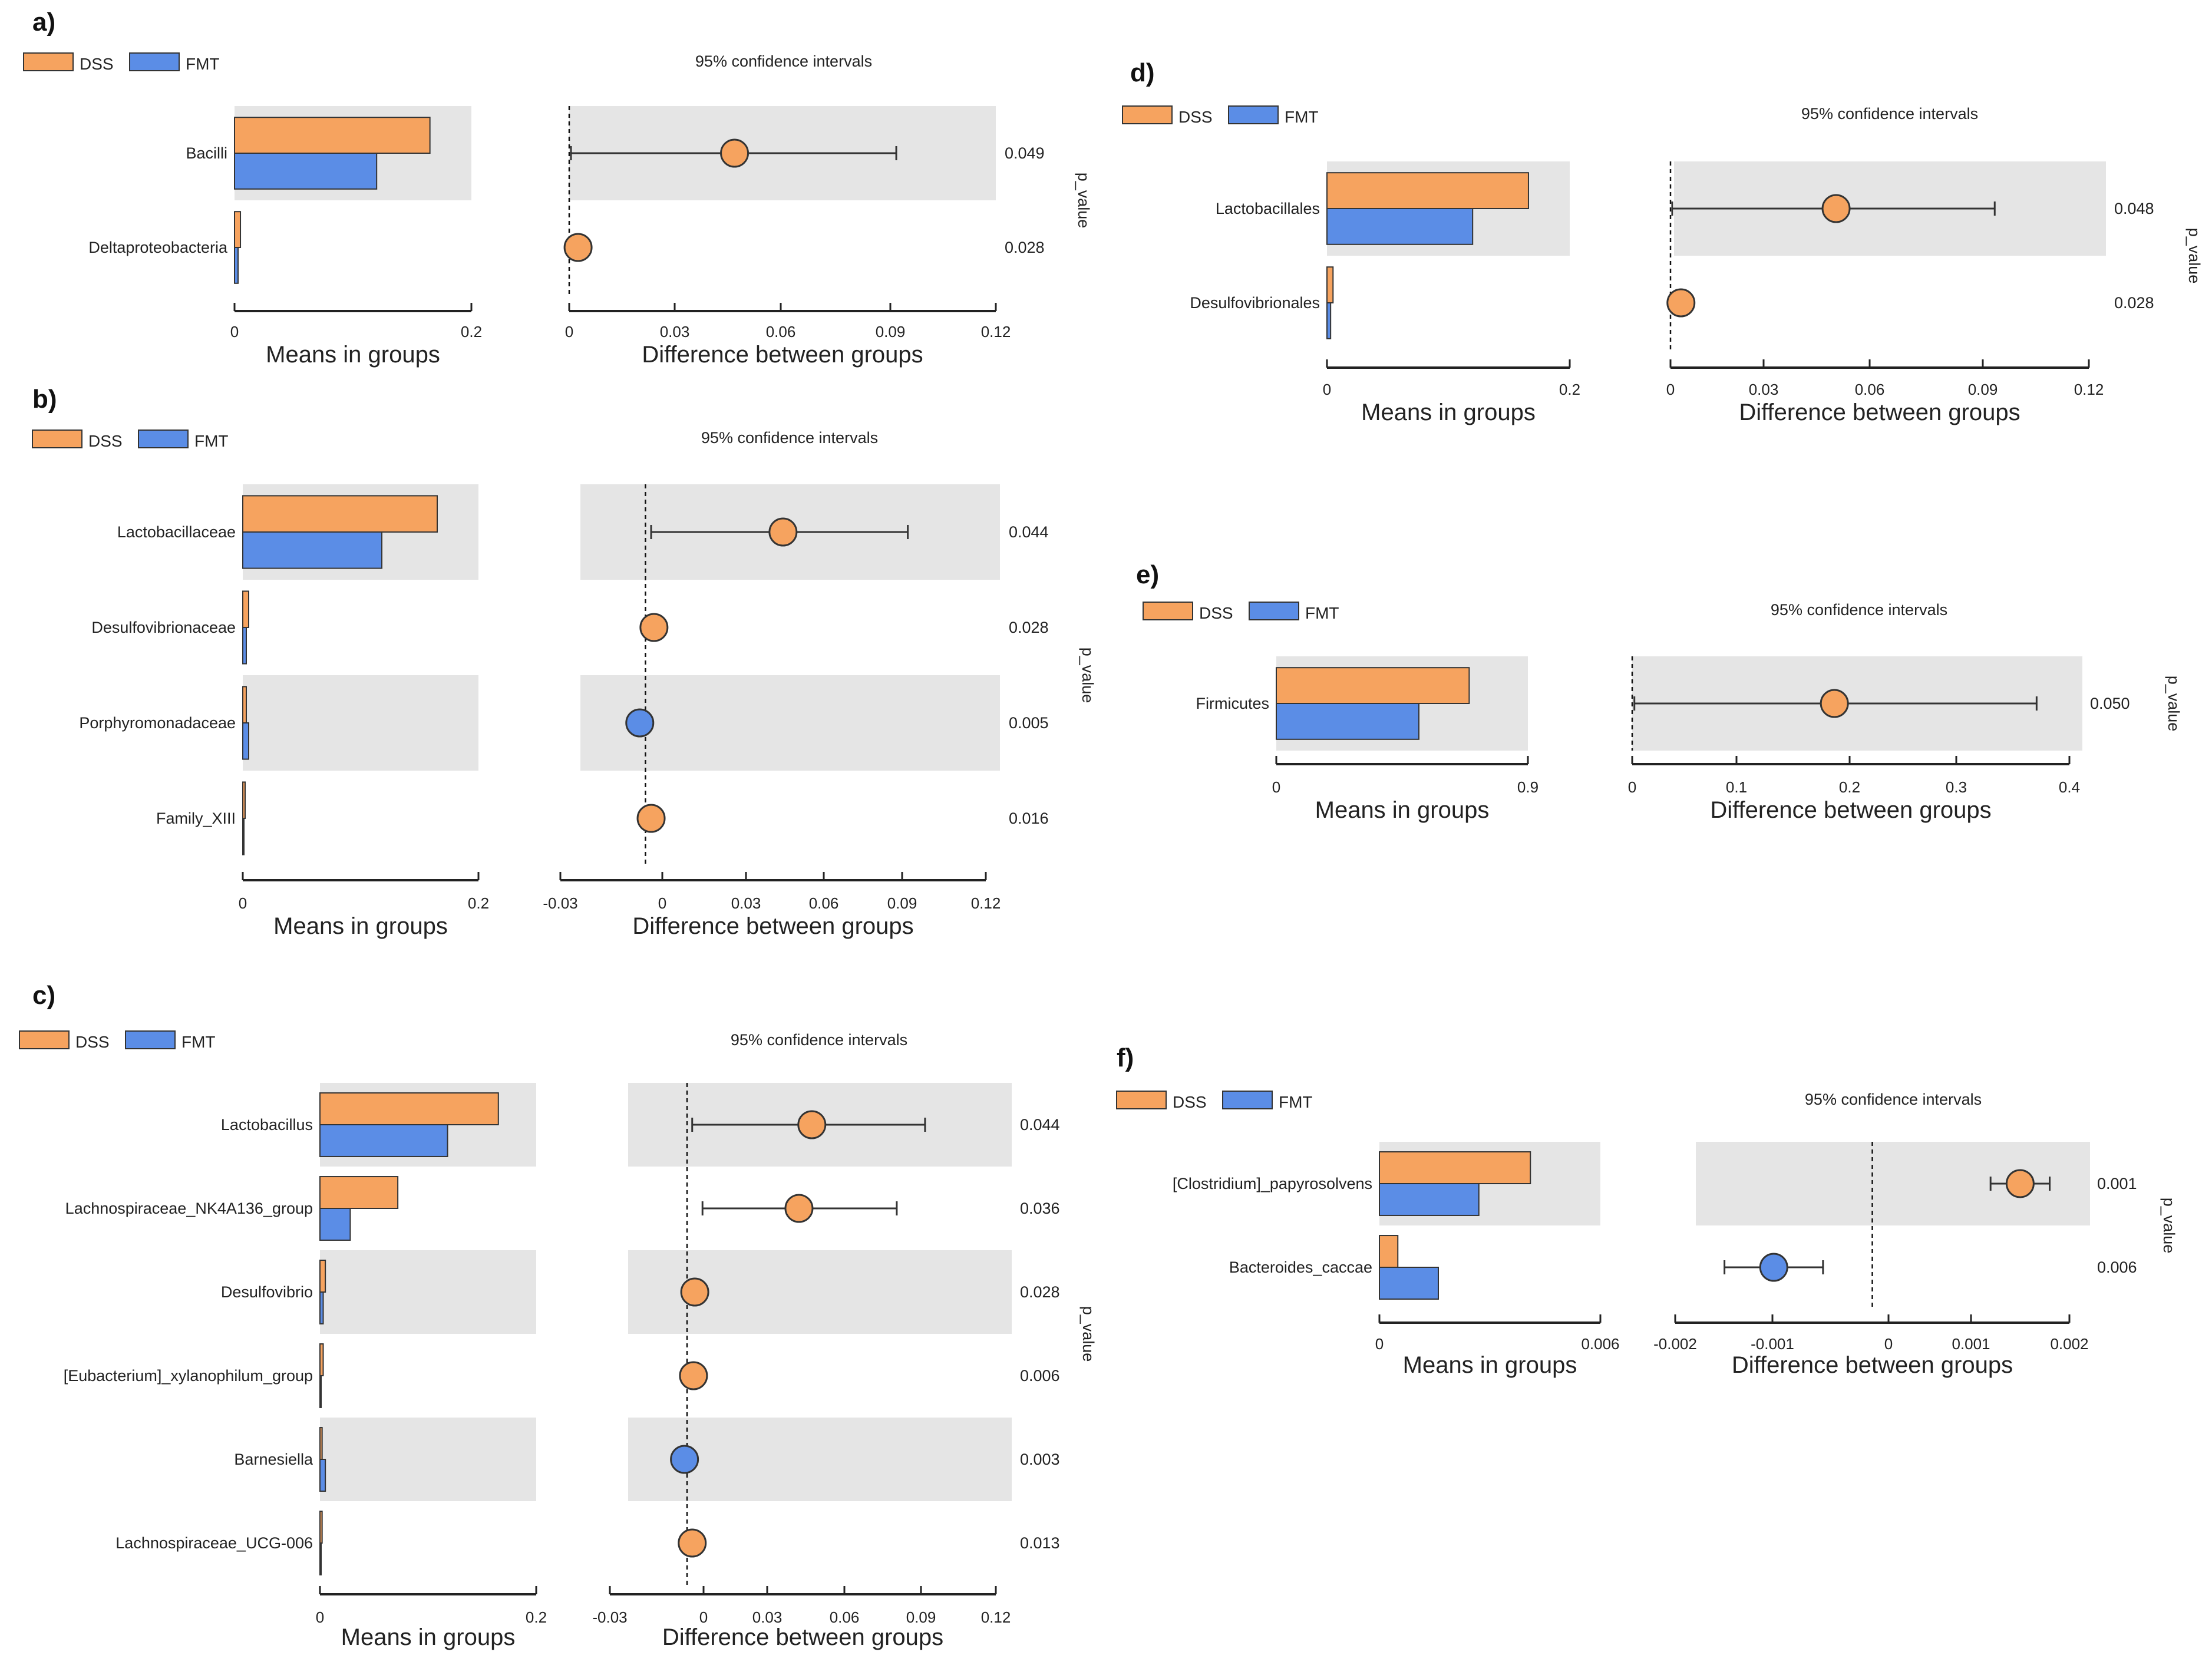 Image resolution: width=2212 pixels, height=1675 pixels. What do you see at coordinates (207, 153) in the screenshot?
I see `category-label: Bacilli` at bounding box center [207, 153].